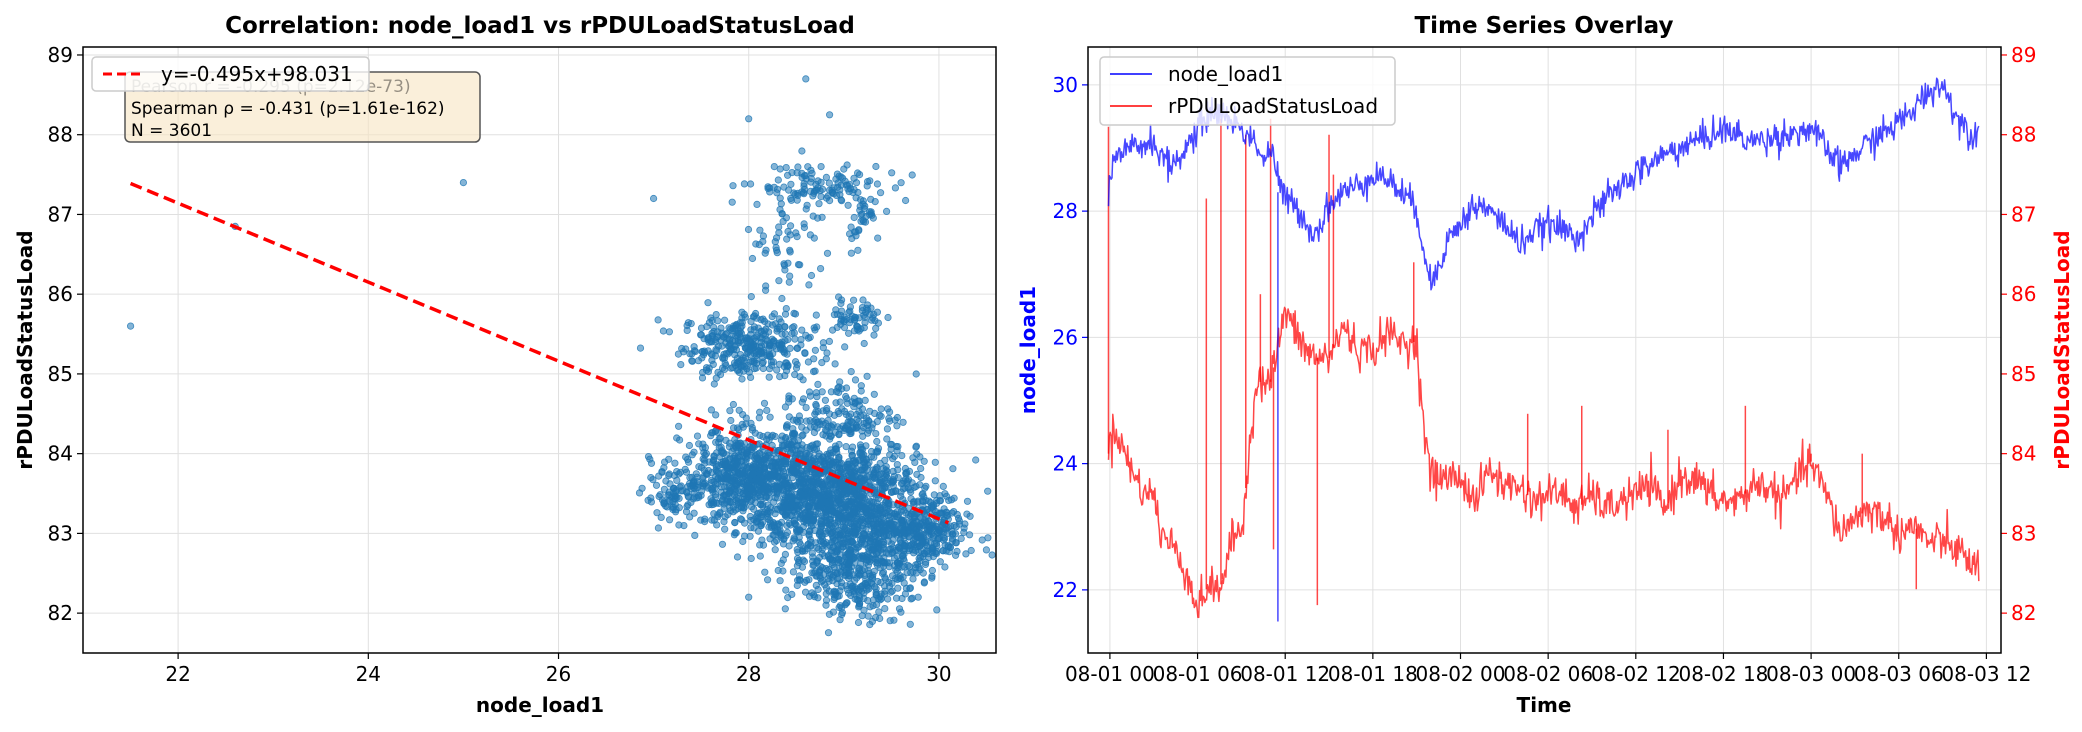 This screenshot has height=732, width=2082. Describe the element at coordinates (2062, 349) in the screenshot. I see `timeseries-right-axis-label: rPDULoadStatusLoad` at that location.